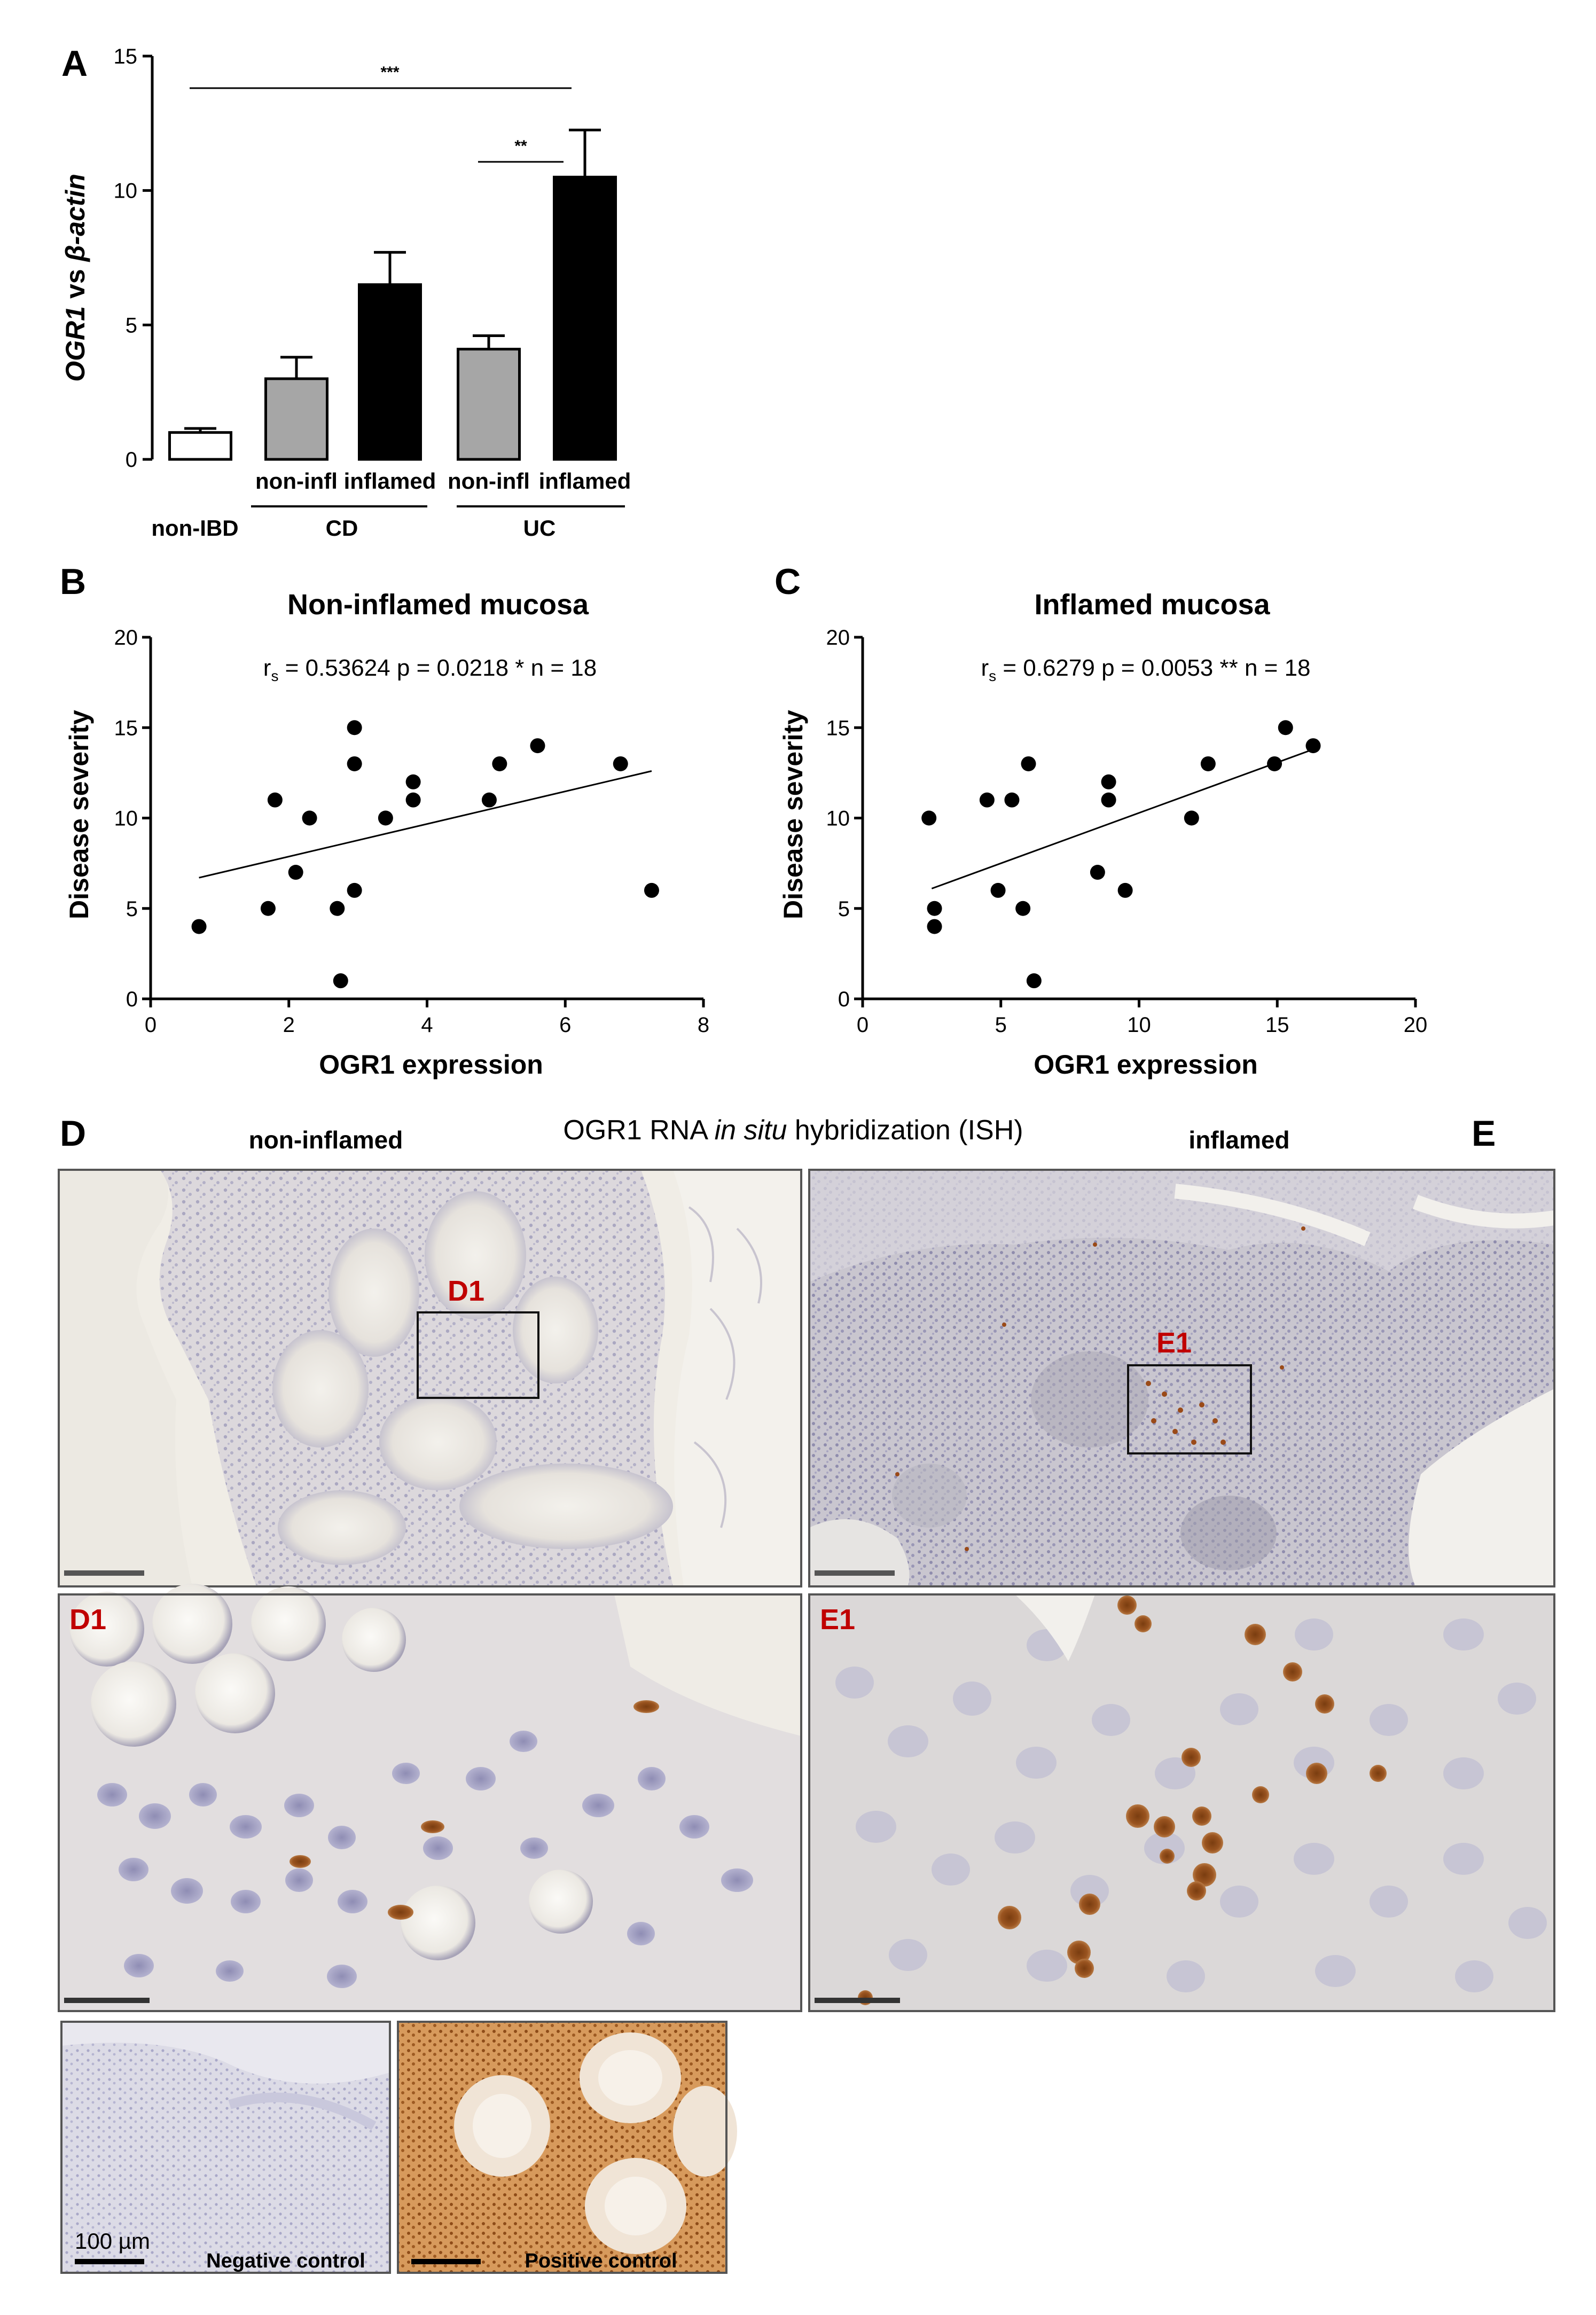 This screenshot has height=2315, width=1596. I want to click on roi-tag-e1: E1, so click(837, 1620).